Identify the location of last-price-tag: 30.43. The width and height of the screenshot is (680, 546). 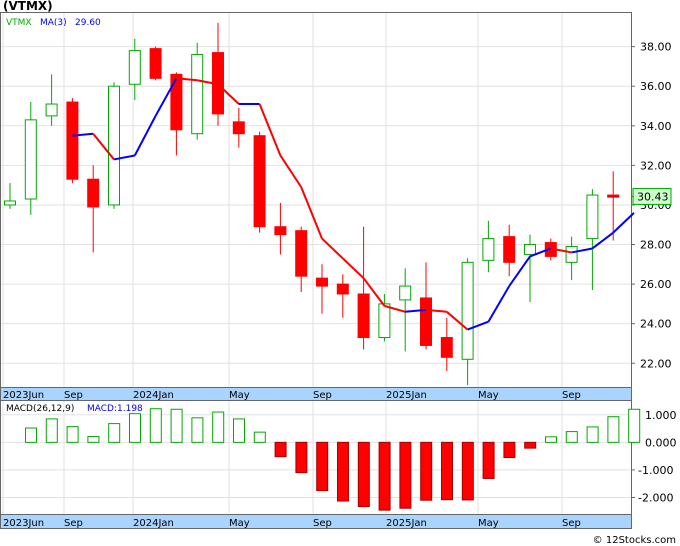
(651, 196).